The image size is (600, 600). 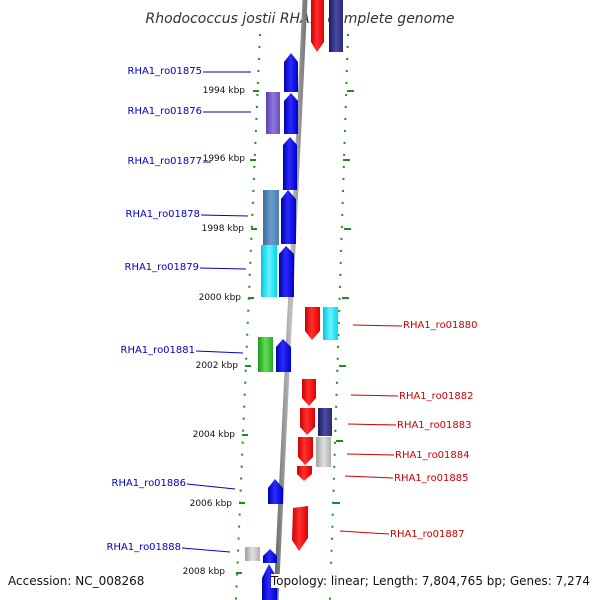 What do you see at coordinates (431, 478) in the screenshot?
I see `gene-label-ro01885: RHA1_ro01885` at bounding box center [431, 478].